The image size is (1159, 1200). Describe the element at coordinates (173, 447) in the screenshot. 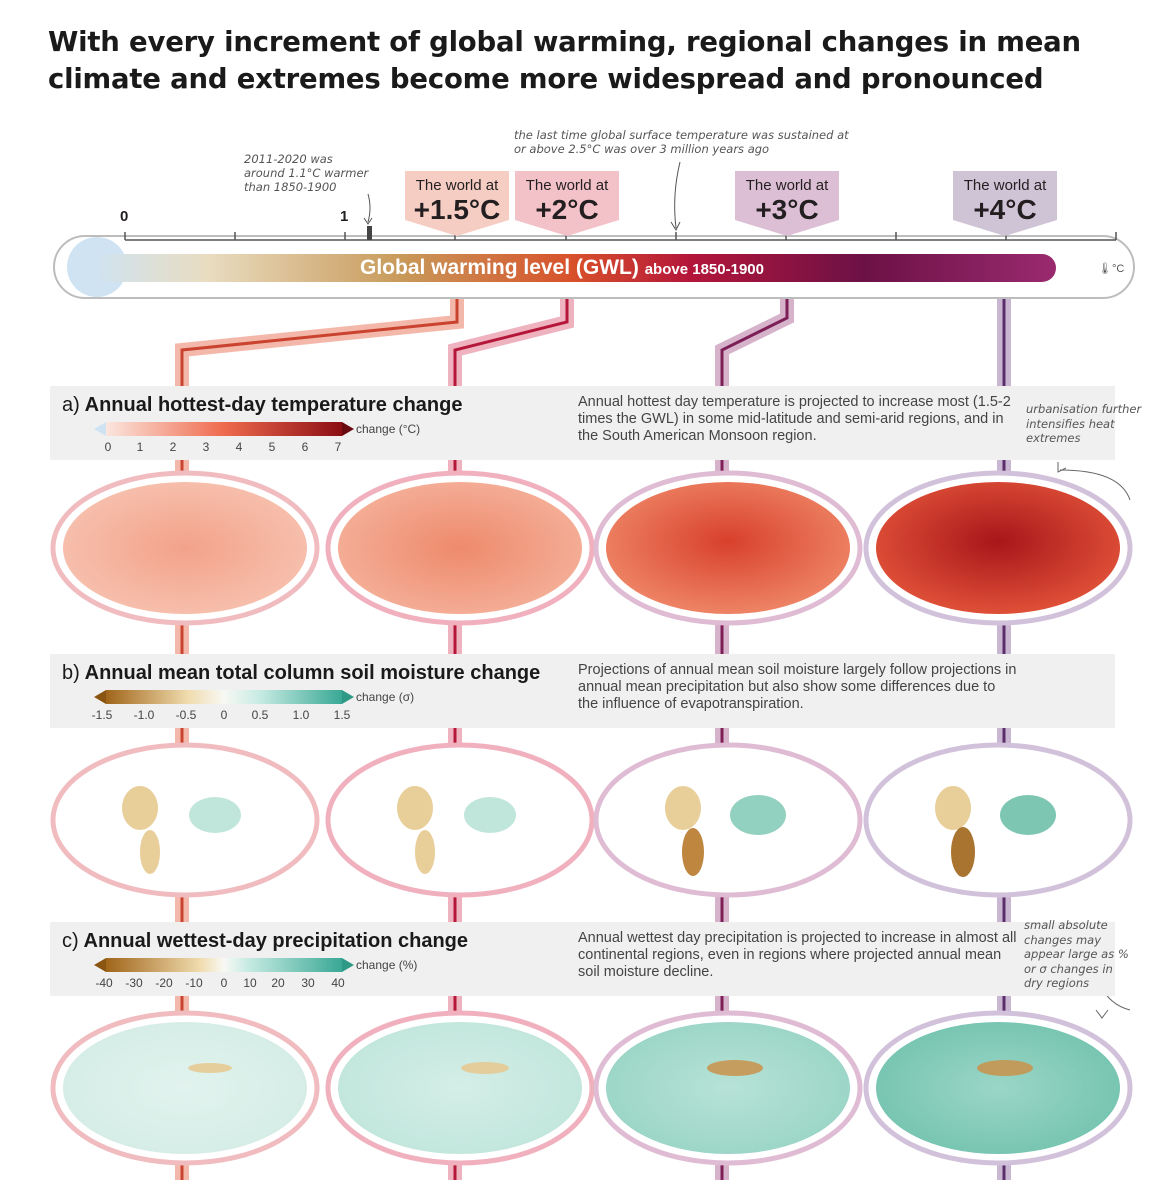

I see `colorbar-a-tick: 2` at that location.